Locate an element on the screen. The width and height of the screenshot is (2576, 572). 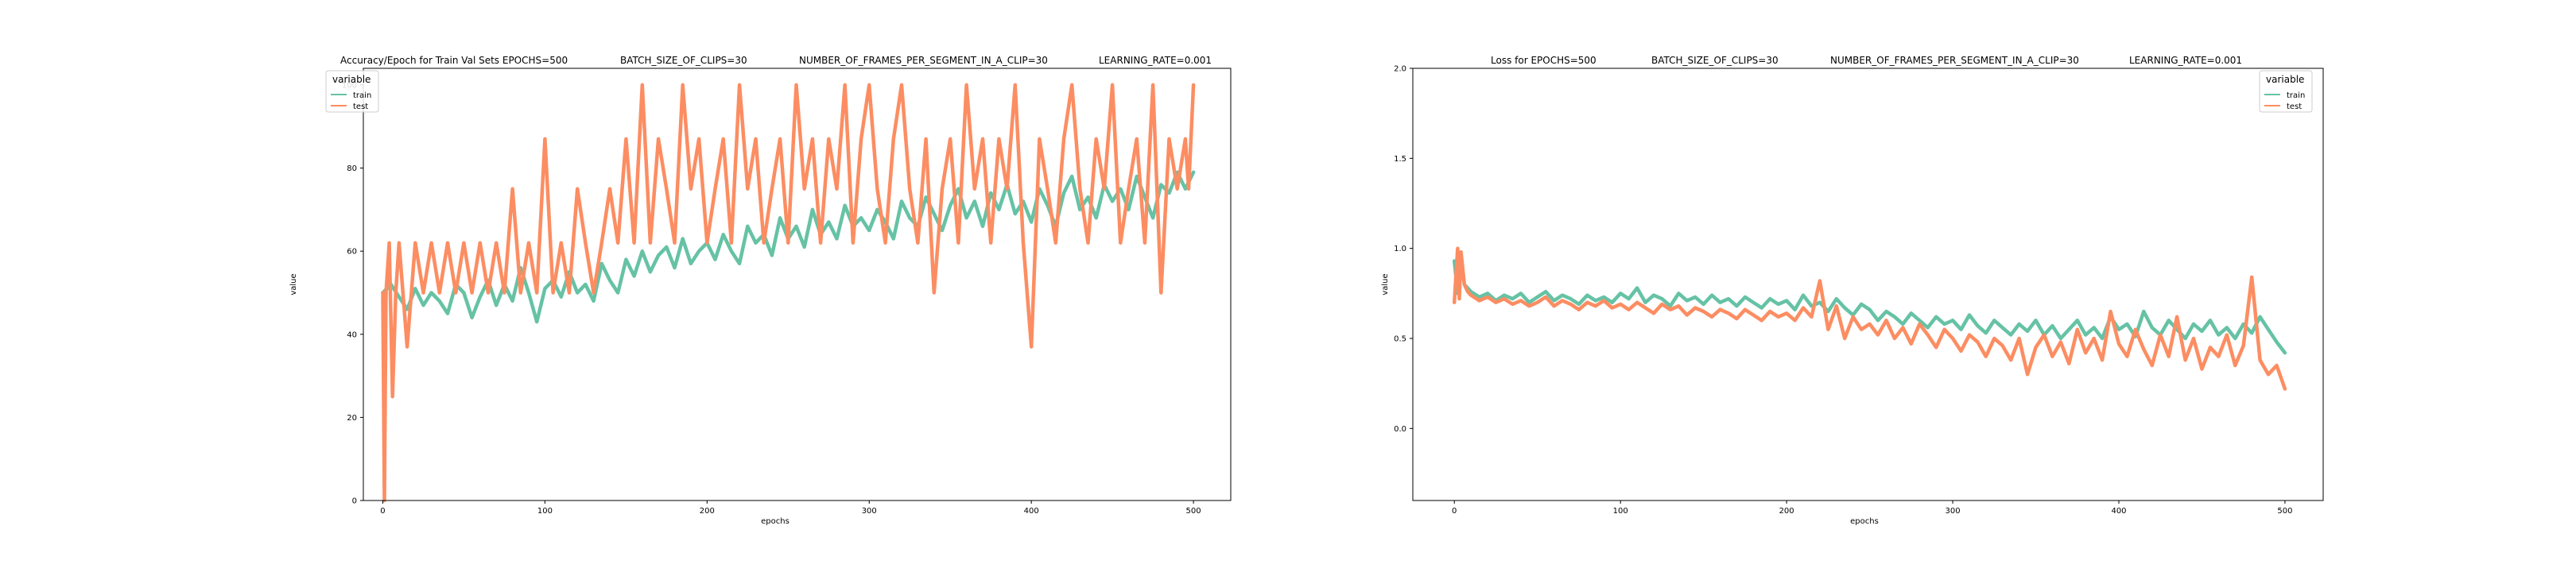
loss-y-axis-label: value is located at coordinates (1385, 284).